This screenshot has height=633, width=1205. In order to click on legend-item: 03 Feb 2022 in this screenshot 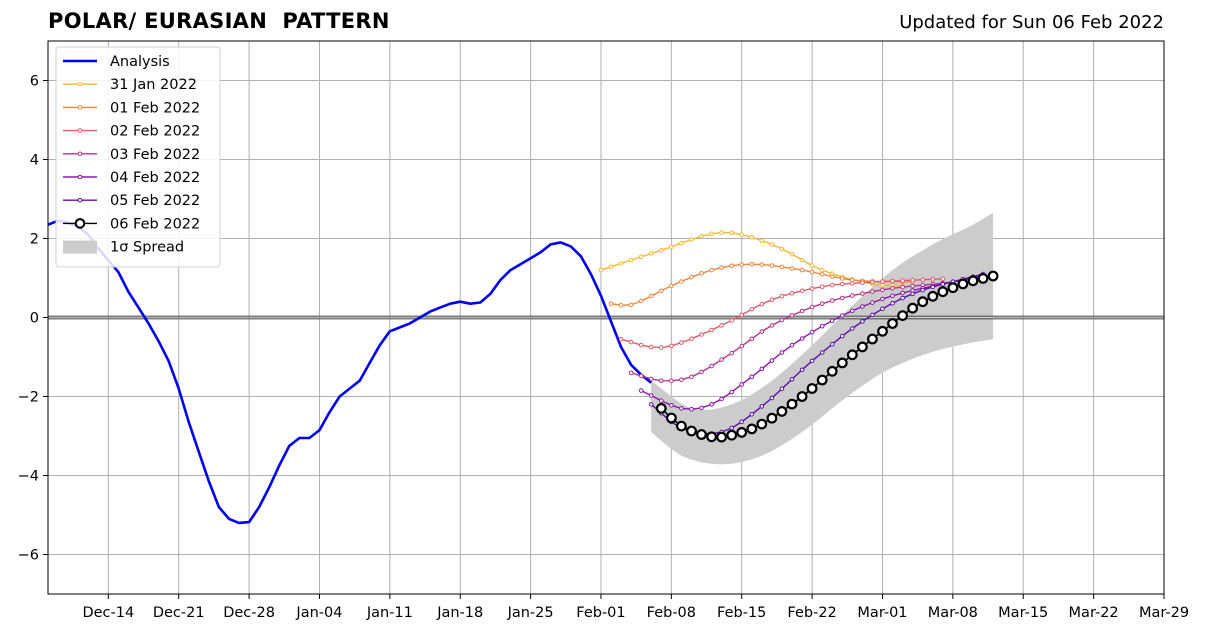, I will do `click(131, 155)`.